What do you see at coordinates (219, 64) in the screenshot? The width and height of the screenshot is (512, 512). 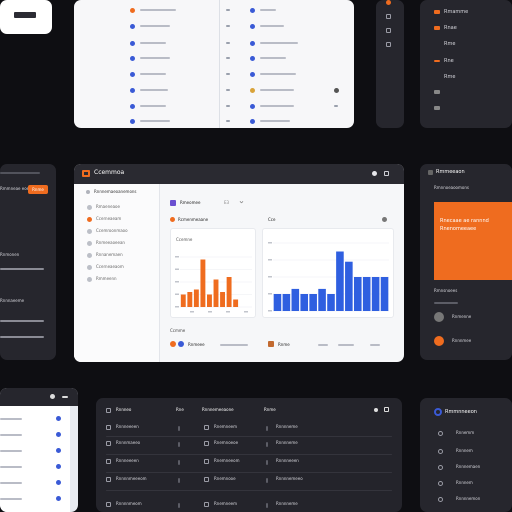 I see `top-list-divider` at bounding box center [219, 64].